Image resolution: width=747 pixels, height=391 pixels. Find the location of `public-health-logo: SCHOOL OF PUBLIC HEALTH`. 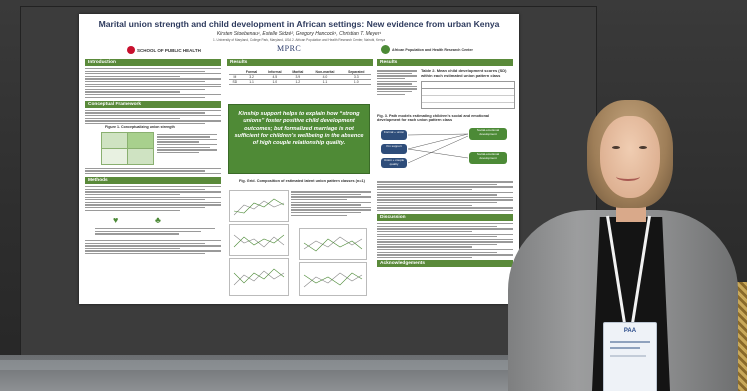

public-health-logo: SCHOOL OF PUBLIC HEALTH is located at coordinates (164, 50).